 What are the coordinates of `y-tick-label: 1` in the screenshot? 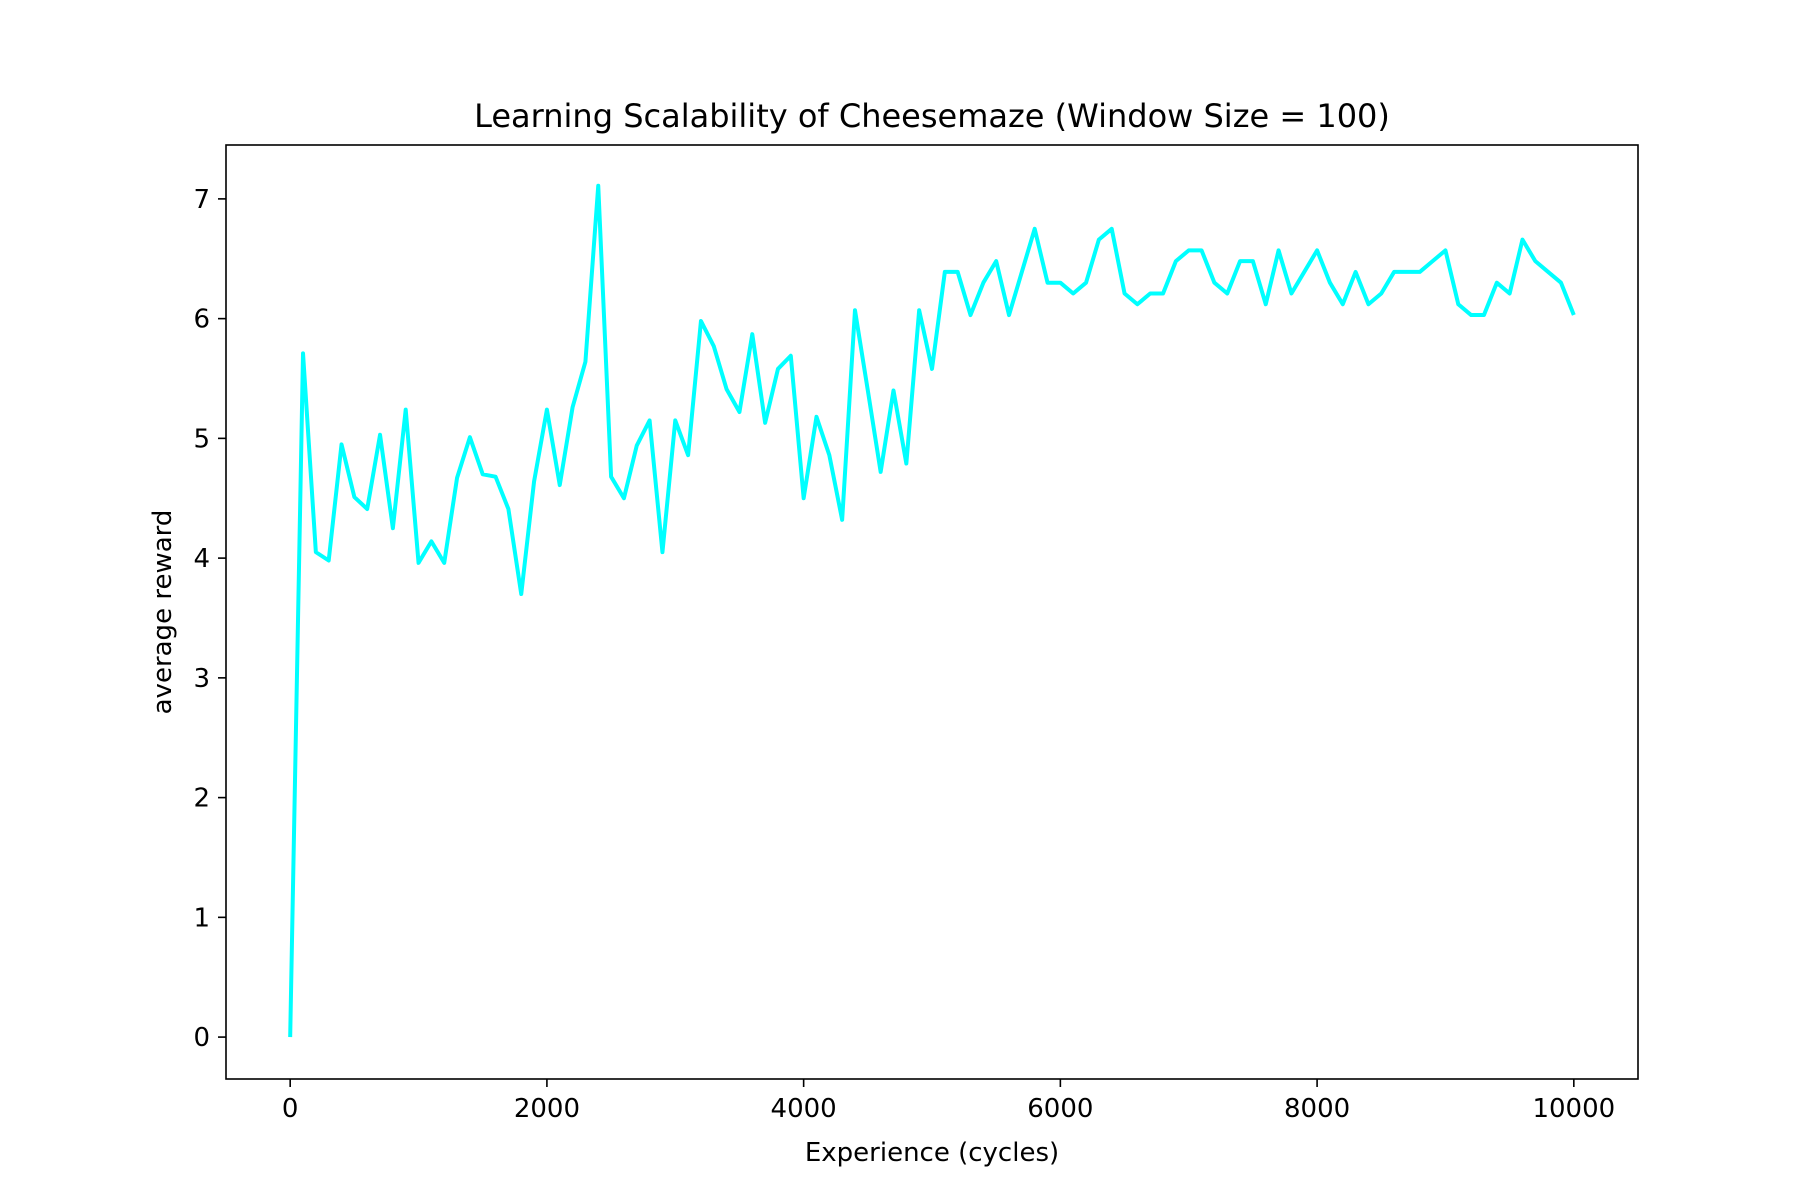 It's located at (201, 918).